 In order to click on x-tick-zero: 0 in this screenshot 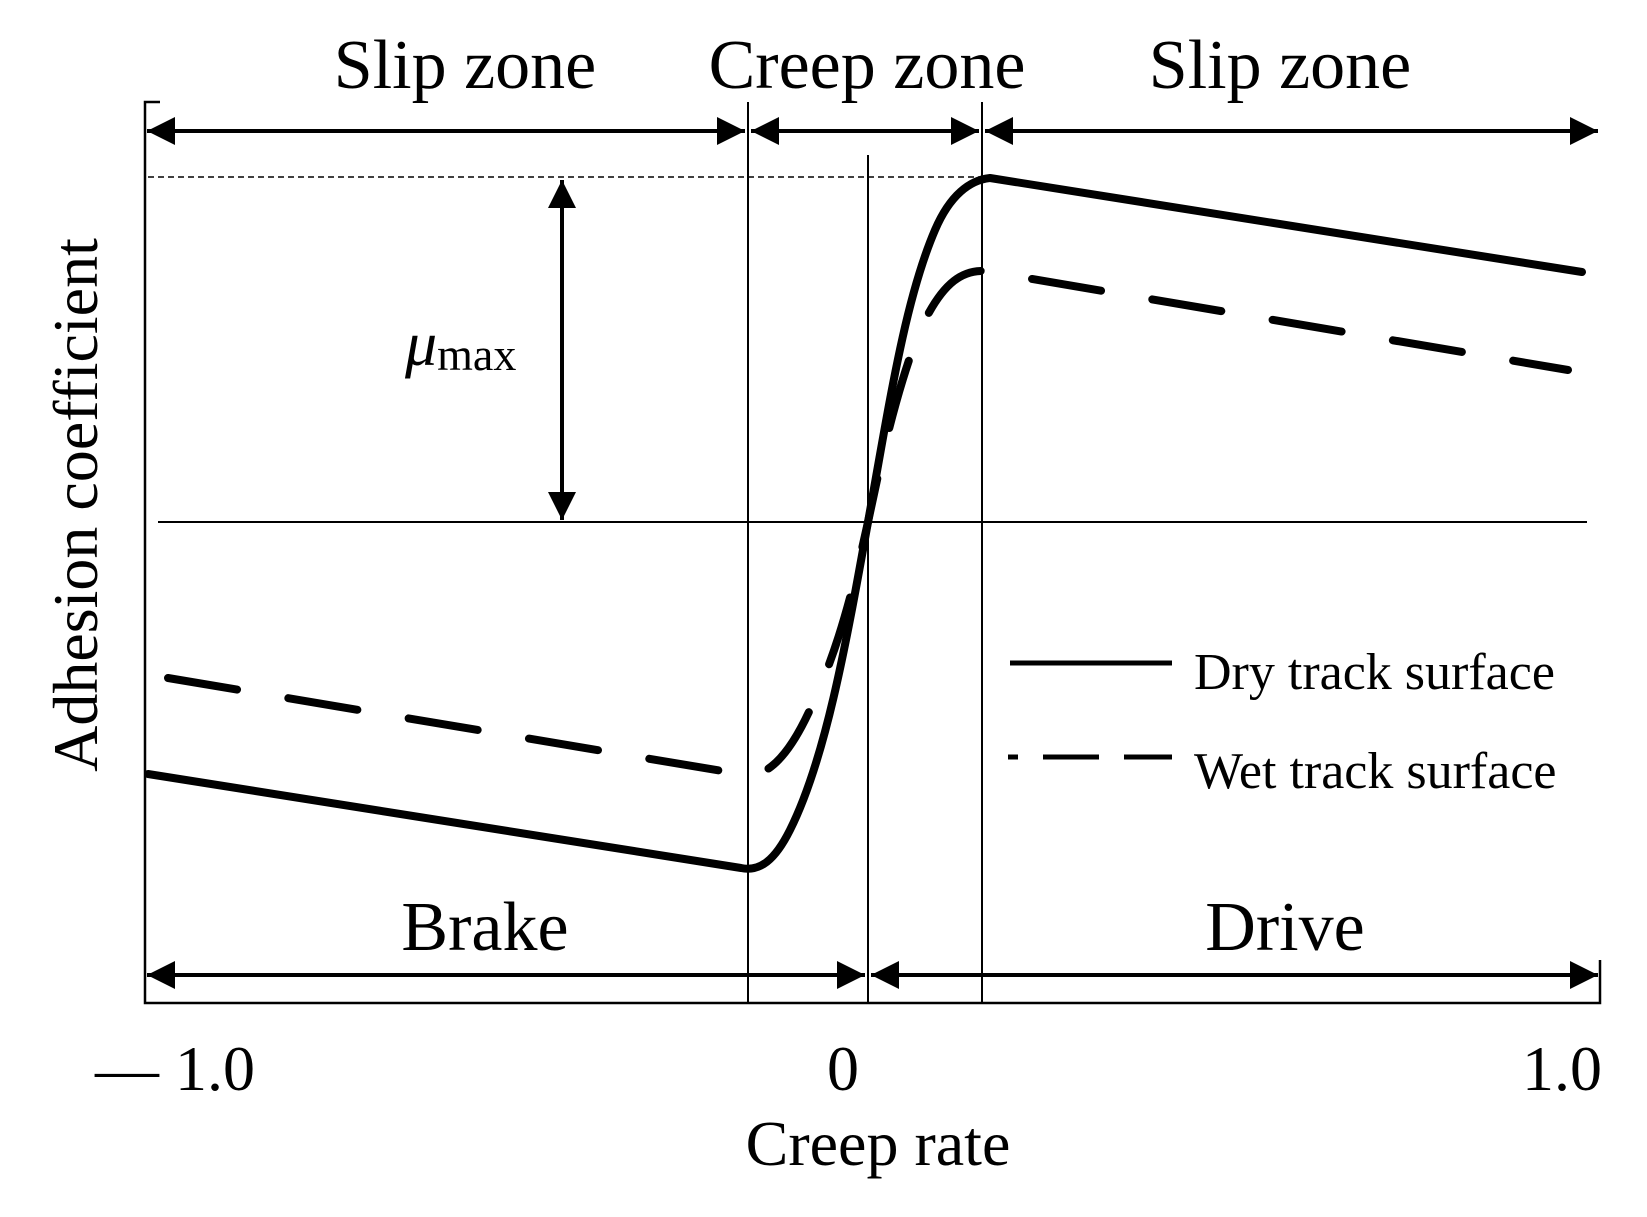, I will do `click(843, 1068)`.